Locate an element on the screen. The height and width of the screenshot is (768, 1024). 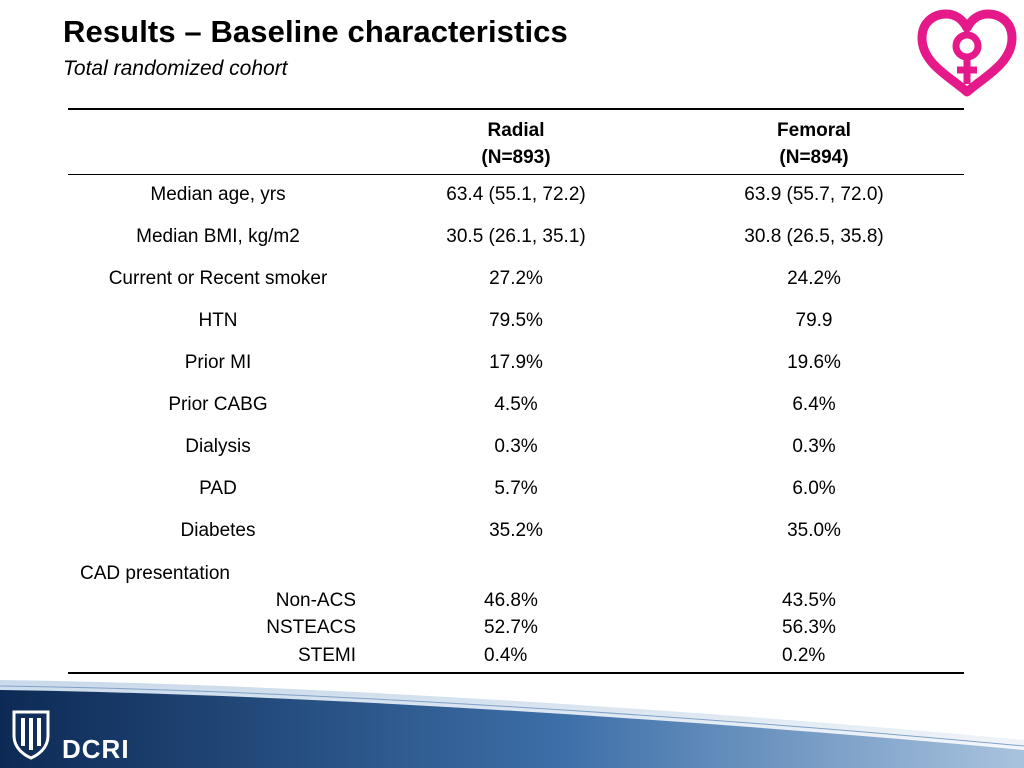
radial-value: 5.7% is located at coordinates (516, 488).